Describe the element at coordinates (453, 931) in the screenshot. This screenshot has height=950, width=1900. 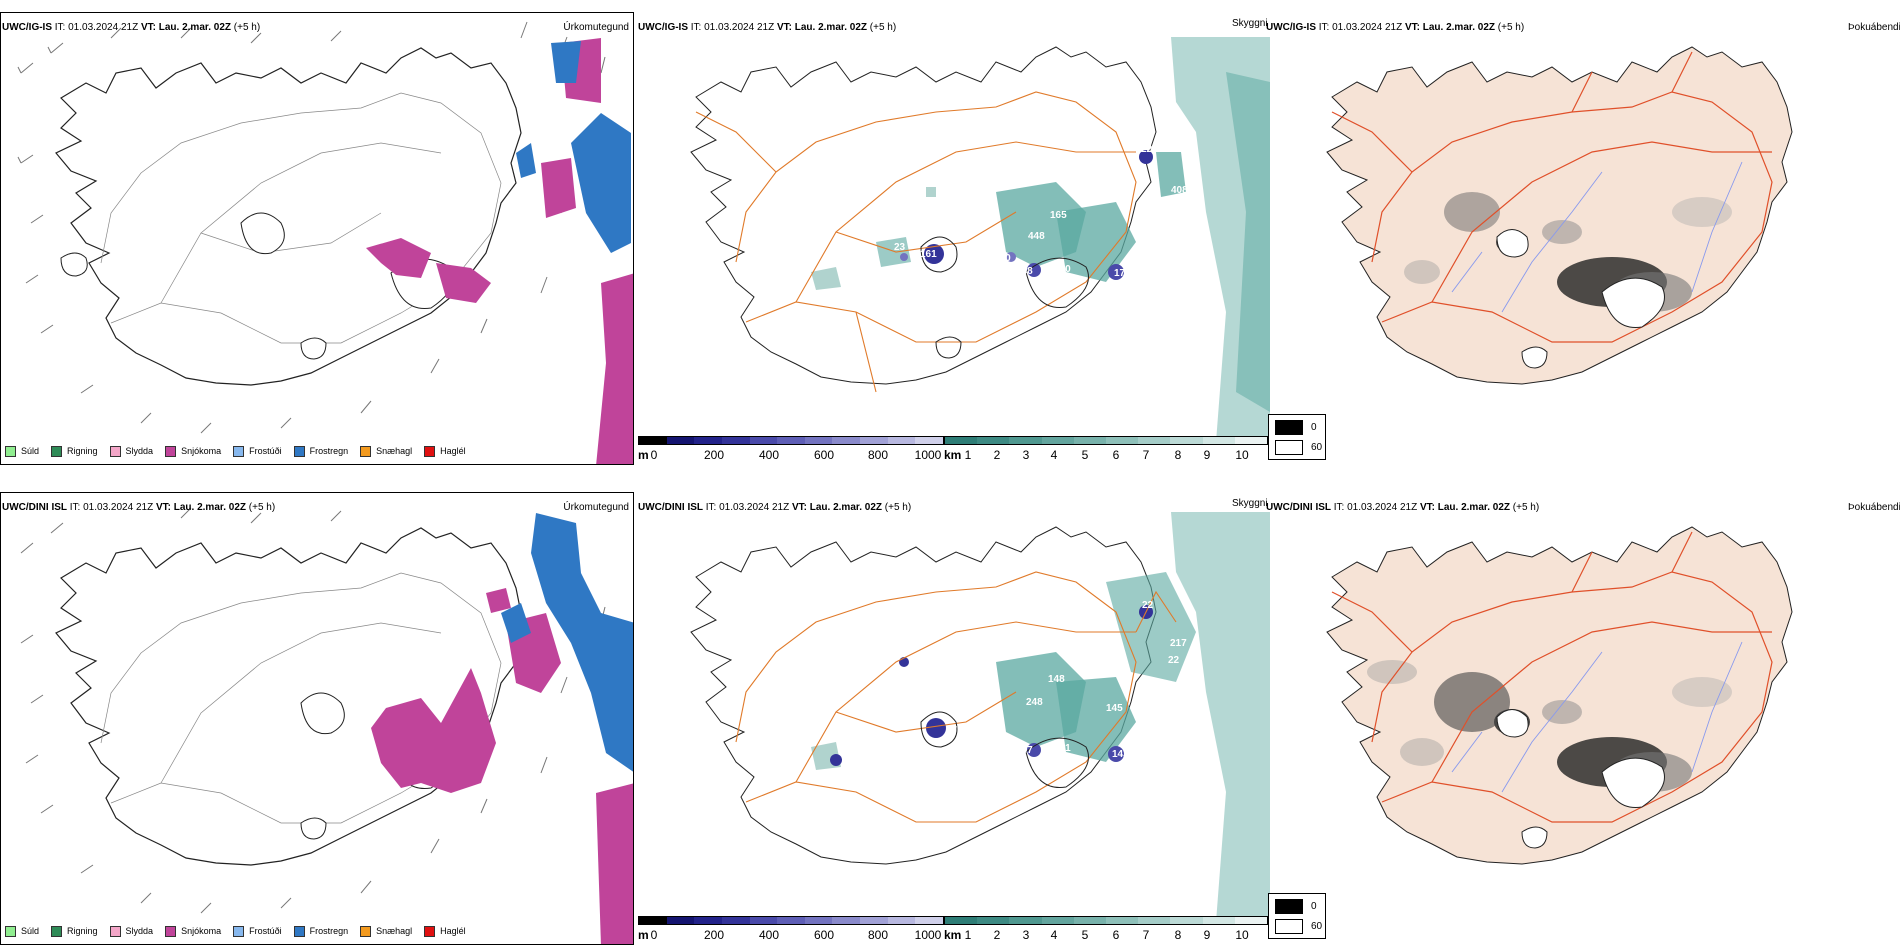
I see `legend-label: Haglél` at that location.